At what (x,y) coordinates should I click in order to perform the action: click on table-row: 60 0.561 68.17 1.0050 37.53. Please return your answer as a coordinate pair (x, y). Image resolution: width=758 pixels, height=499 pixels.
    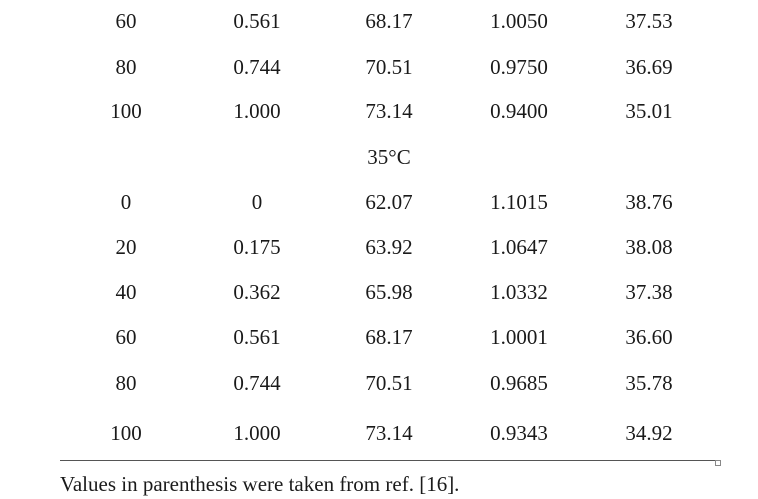
    Looking at the image, I should click on (379, 21).